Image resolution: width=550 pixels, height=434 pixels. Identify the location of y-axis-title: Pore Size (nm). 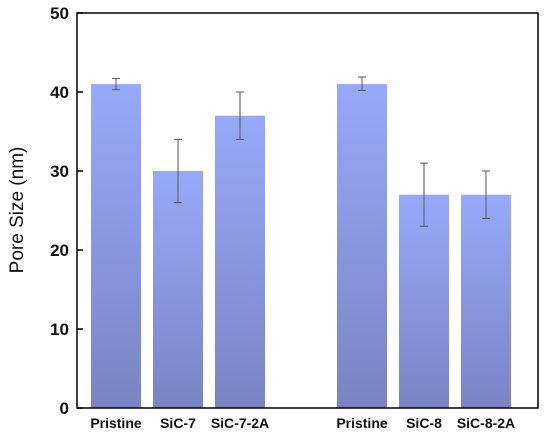
(17, 210).